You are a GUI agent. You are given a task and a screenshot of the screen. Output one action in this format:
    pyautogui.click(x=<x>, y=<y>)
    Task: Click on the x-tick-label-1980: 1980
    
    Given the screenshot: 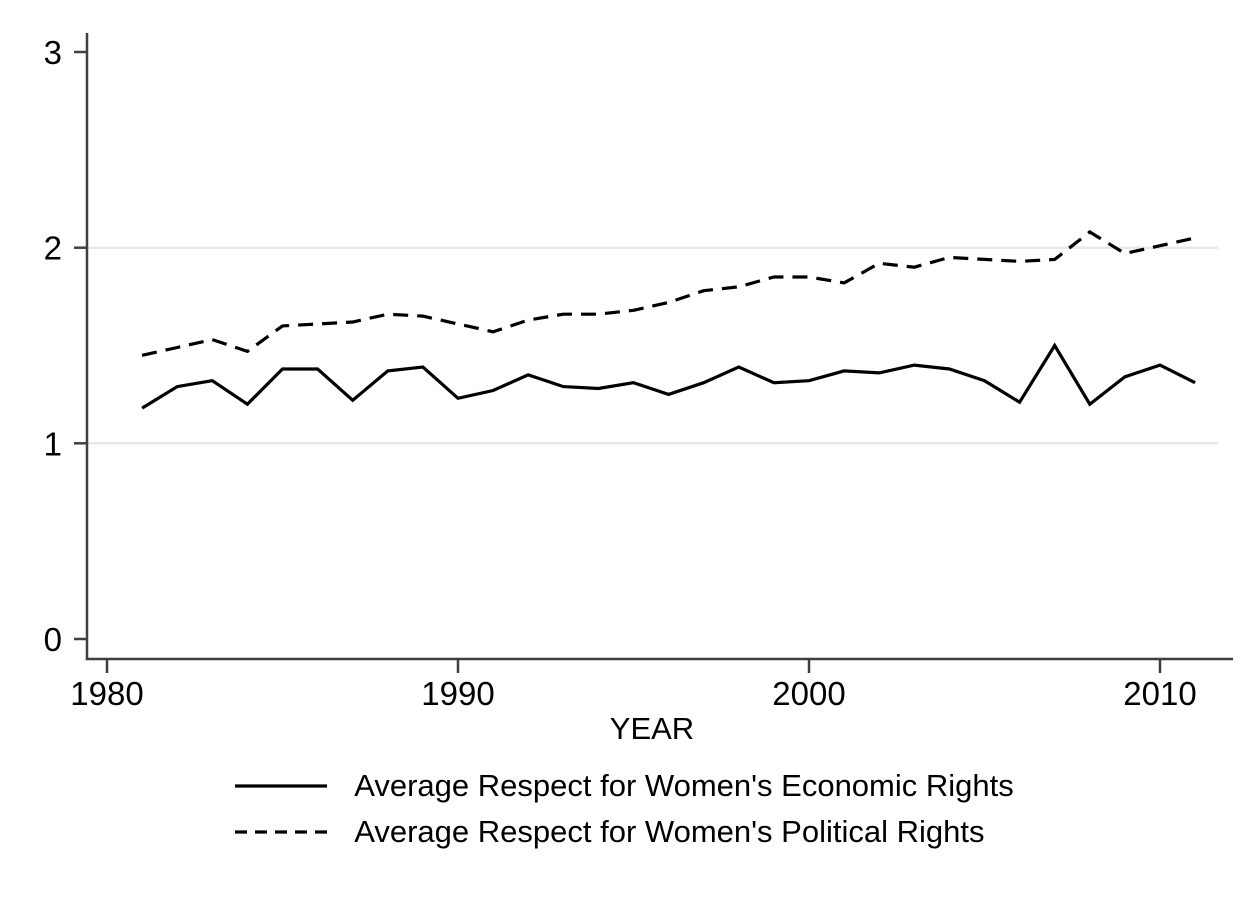 What is the action you would take?
    pyautogui.click(x=106, y=693)
    